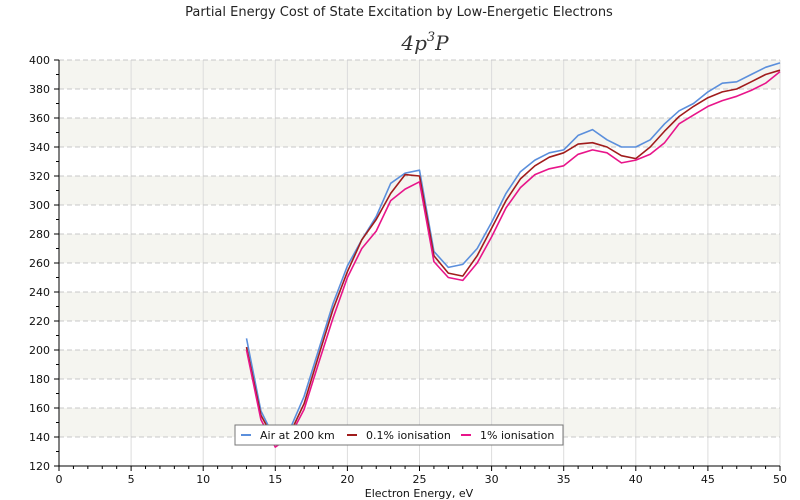 Image resolution: width=800 pixels, height=500 pixels. What do you see at coordinates (131, 479) in the screenshot?
I see `x-tick-label: 5` at bounding box center [131, 479].